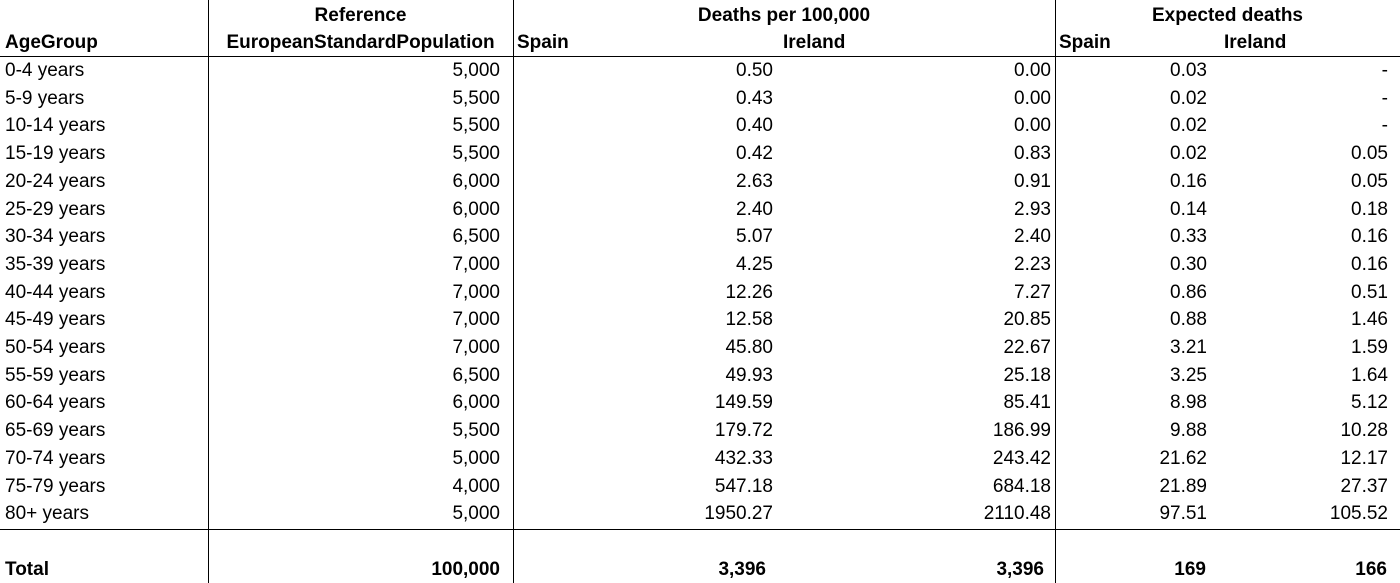  Describe the element at coordinates (476, 486) in the screenshot. I see `esp-cell: 4,000` at that location.